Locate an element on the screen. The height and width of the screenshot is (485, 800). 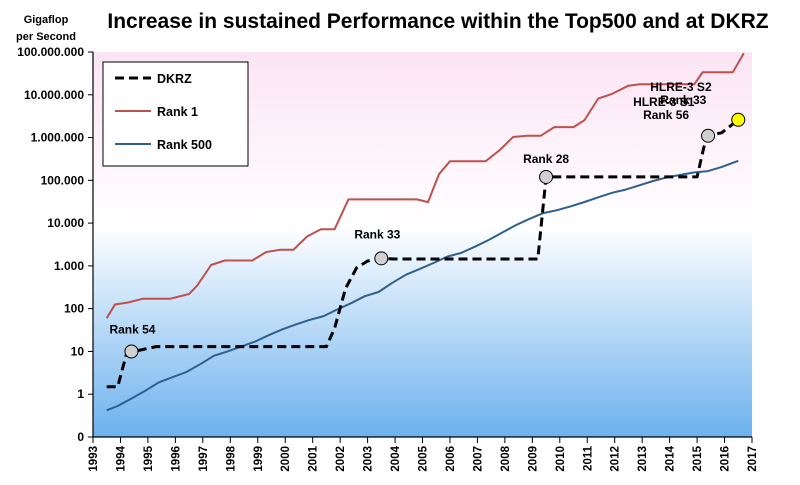
x-tick-label: 2007 is located at coordinates (478, 459).